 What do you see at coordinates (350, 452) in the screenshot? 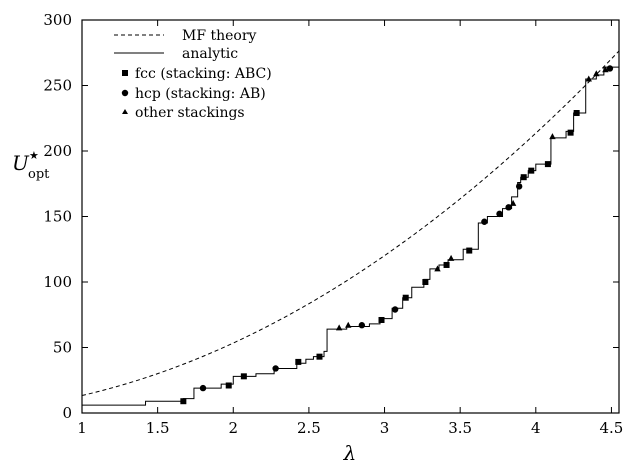
I see `x-axis-label: λ` at bounding box center [350, 452].